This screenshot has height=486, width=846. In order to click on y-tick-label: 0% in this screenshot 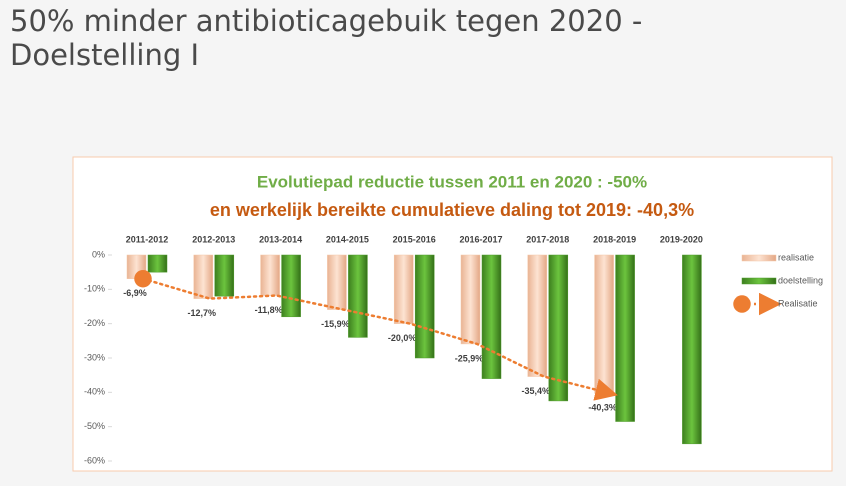, I will do `click(98, 254)`.